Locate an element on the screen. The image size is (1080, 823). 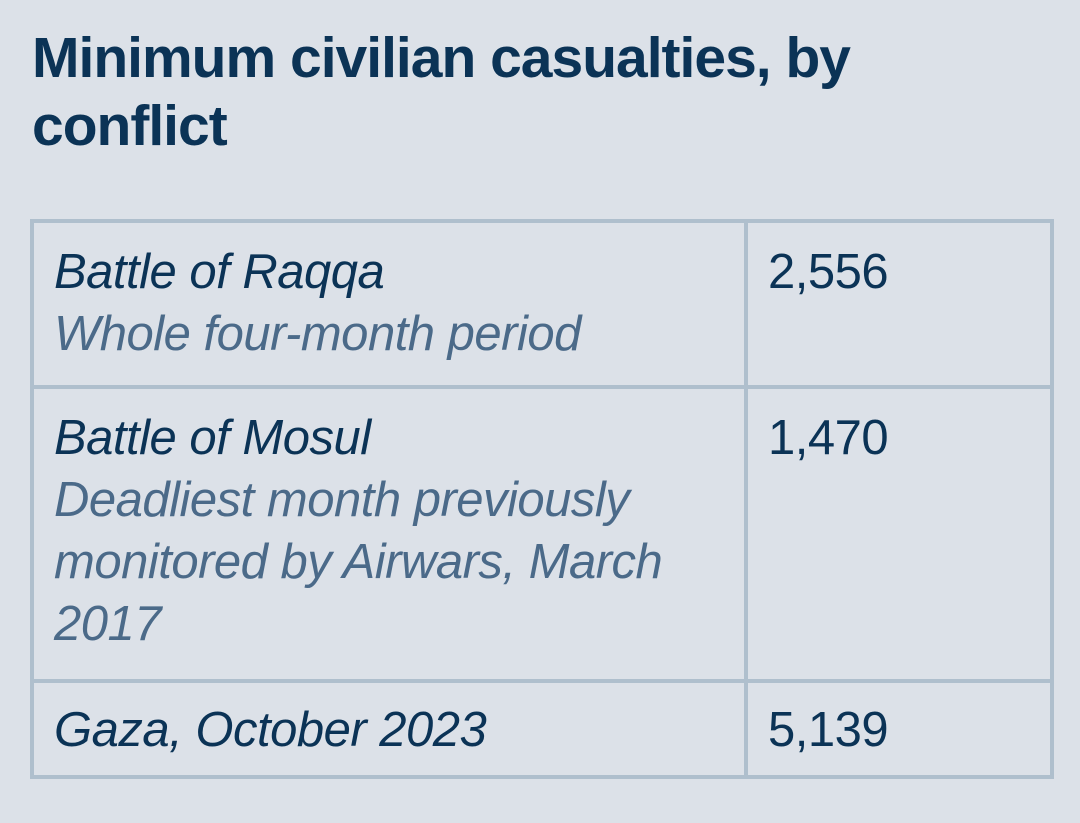
value-cell: 1,470 is located at coordinates (899, 534).